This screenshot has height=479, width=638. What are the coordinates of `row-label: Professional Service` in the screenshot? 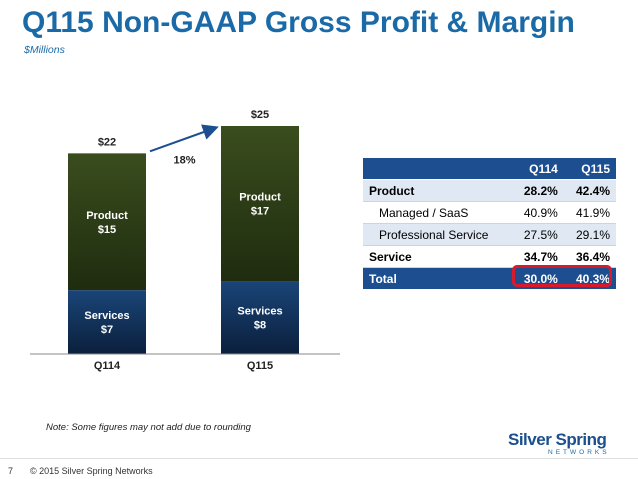 It's located at (437, 234).